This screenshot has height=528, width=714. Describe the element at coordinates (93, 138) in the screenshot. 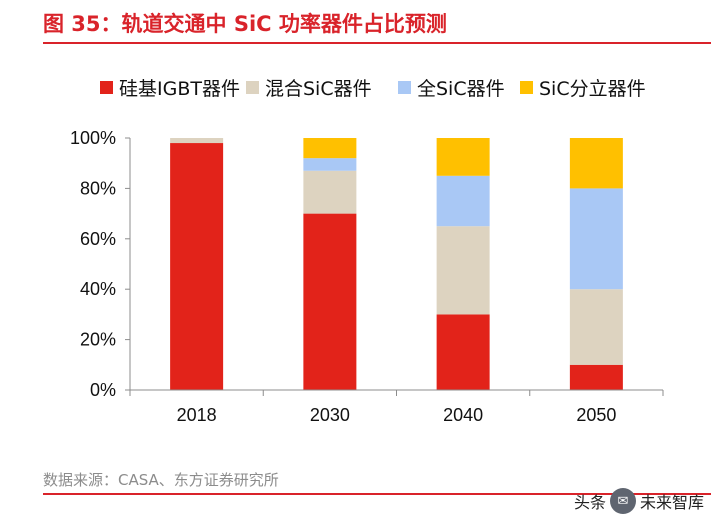

I see `y-tick-label: 100%` at that location.